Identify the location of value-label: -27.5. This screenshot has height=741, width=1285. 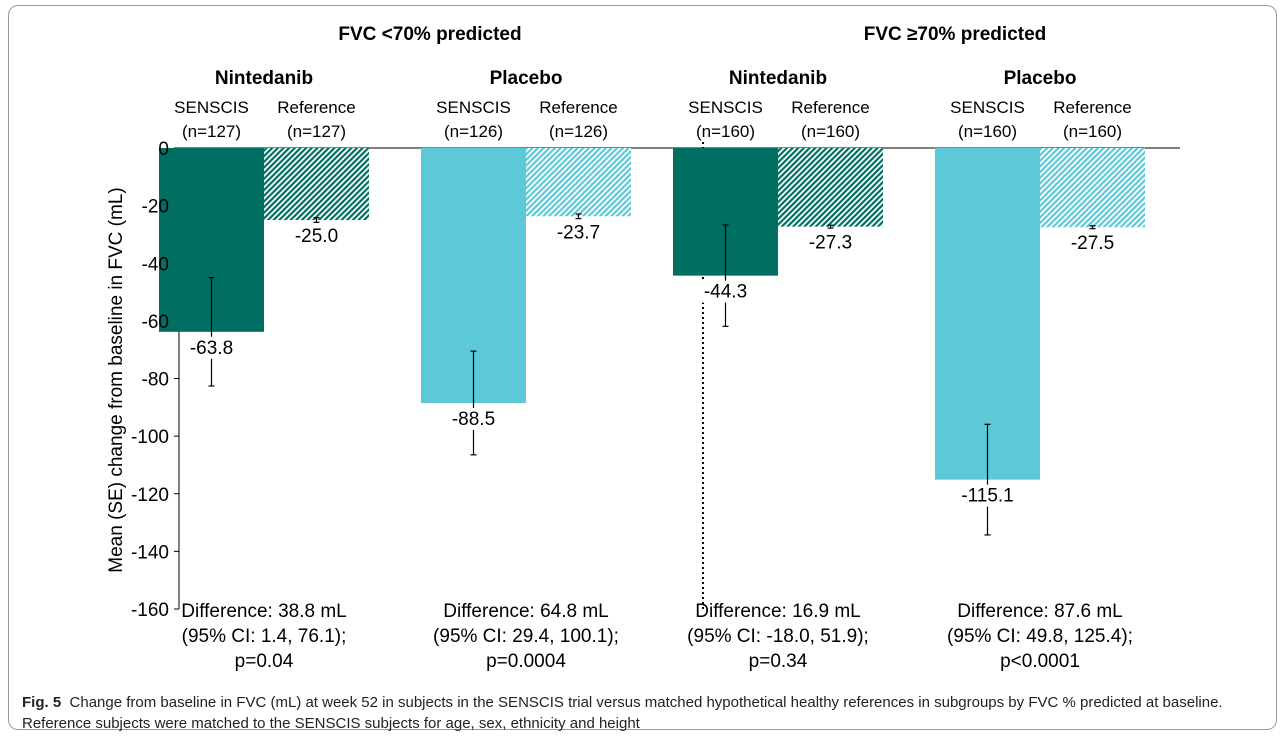
(1092, 243).